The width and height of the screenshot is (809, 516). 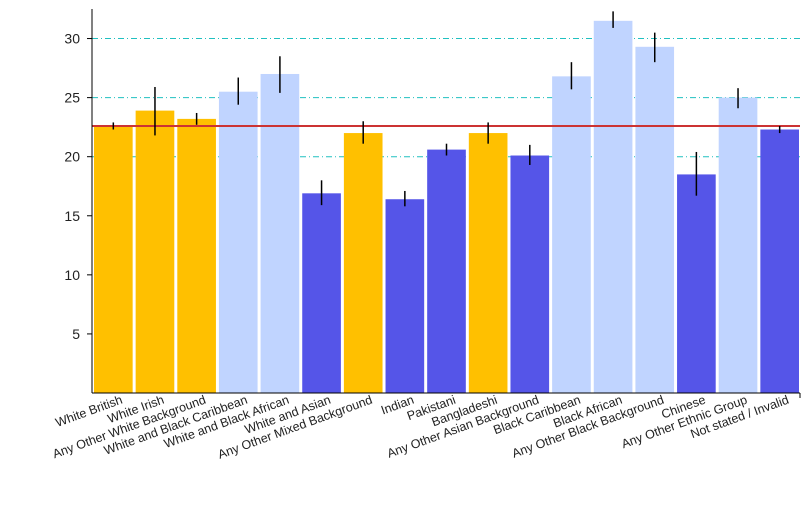 I want to click on y-tick-label: 30, so click(x=72, y=39).